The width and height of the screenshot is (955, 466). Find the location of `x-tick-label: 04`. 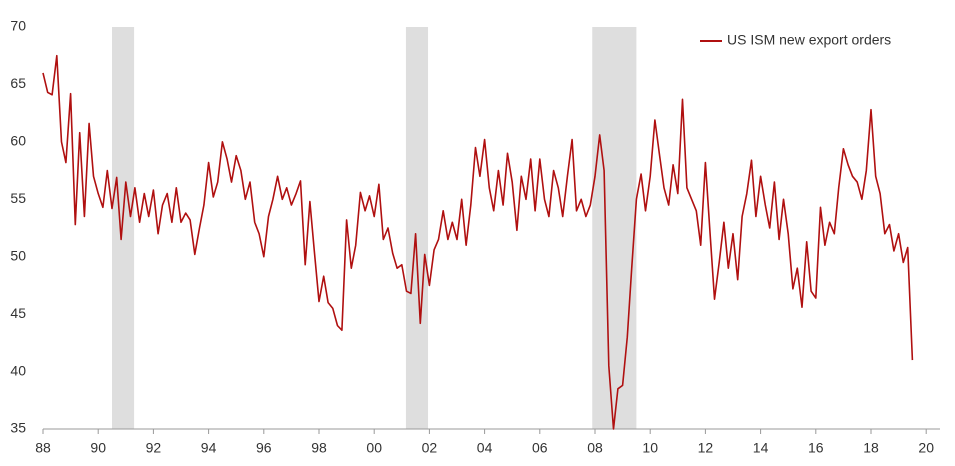

x-tick-label: 04 is located at coordinates (485, 448).